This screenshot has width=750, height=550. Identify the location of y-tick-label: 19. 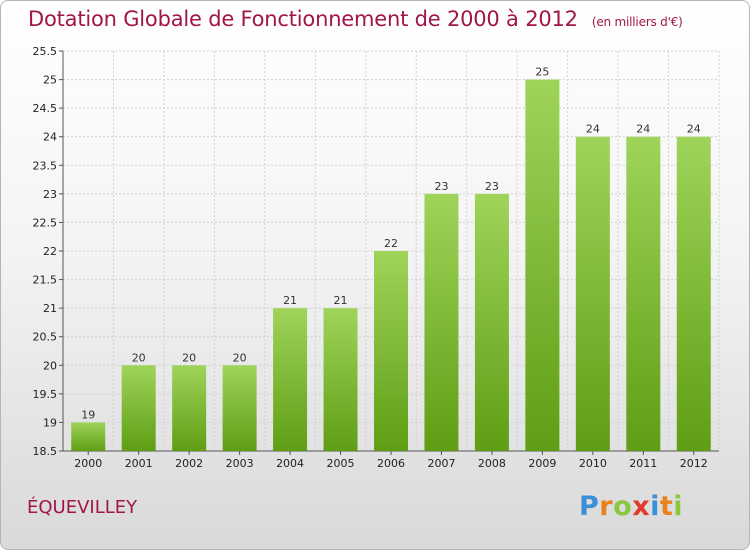
(50, 422).